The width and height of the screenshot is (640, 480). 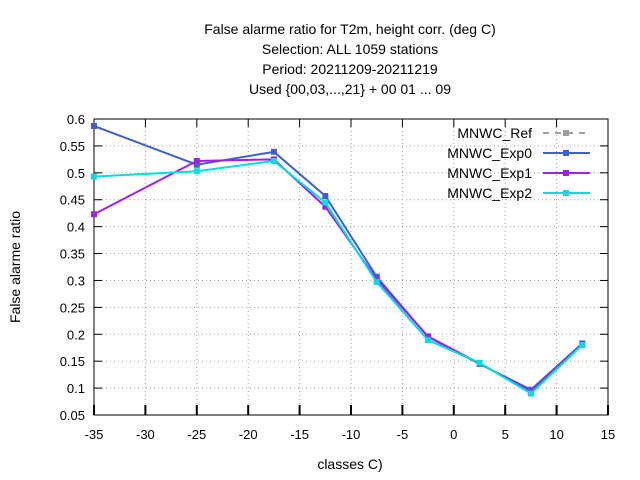 What do you see at coordinates (72, 200) in the screenshot?
I see `y-tick-label: 0.45` at bounding box center [72, 200].